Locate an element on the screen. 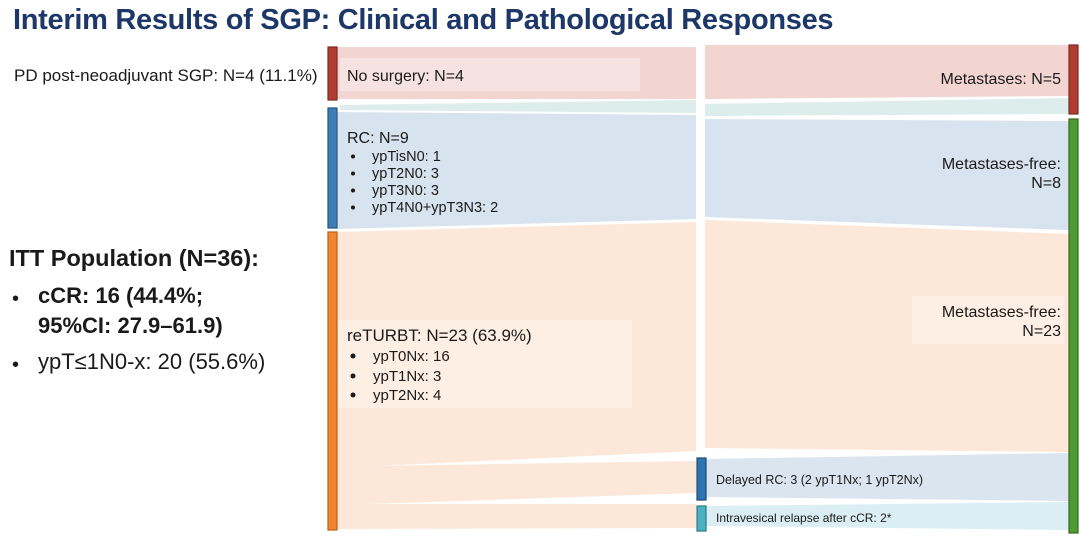 The height and width of the screenshot is (537, 1080). rc-bullet: ypT4N0+ypT3N3: 2 is located at coordinates (435, 208).